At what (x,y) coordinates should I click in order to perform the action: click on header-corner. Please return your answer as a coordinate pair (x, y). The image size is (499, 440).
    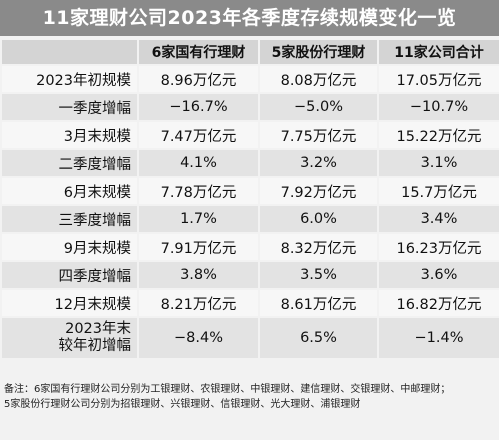
    Looking at the image, I should click on (68, 52).